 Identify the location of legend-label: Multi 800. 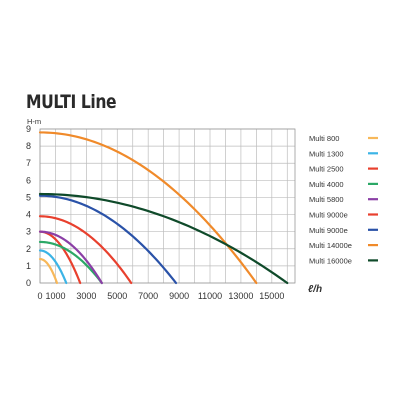
(324, 138).